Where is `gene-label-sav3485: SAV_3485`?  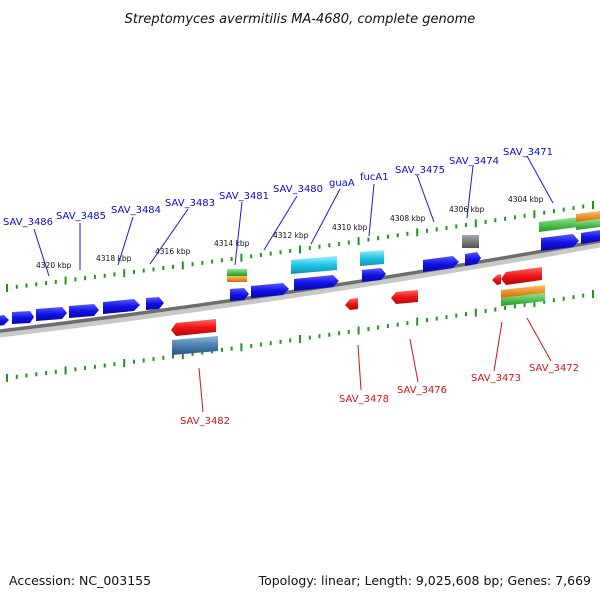
gene-label-sav3485: SAV_3485 is located at coordinates (81, 216).